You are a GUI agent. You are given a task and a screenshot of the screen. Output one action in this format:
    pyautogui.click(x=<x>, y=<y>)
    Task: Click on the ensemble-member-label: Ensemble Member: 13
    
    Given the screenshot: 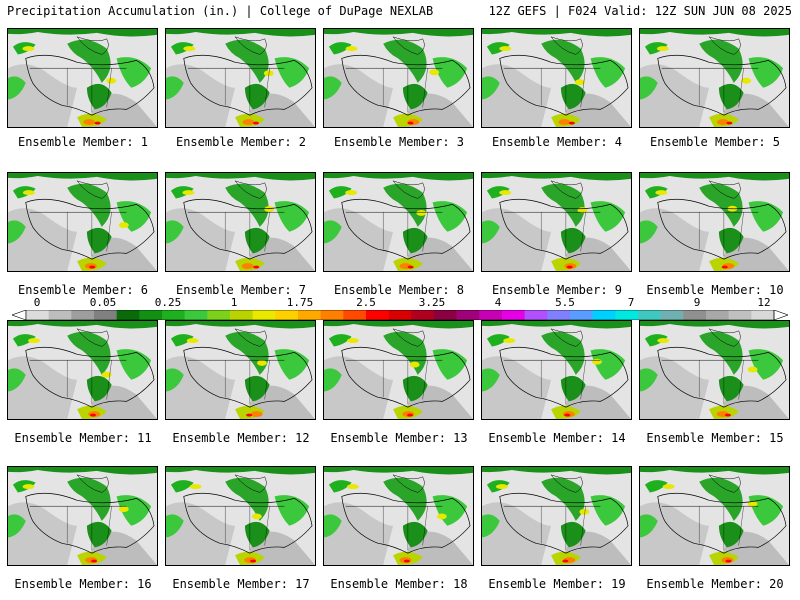 What is the action you would take?
    pyautogui.click(x=399, y=438)
    